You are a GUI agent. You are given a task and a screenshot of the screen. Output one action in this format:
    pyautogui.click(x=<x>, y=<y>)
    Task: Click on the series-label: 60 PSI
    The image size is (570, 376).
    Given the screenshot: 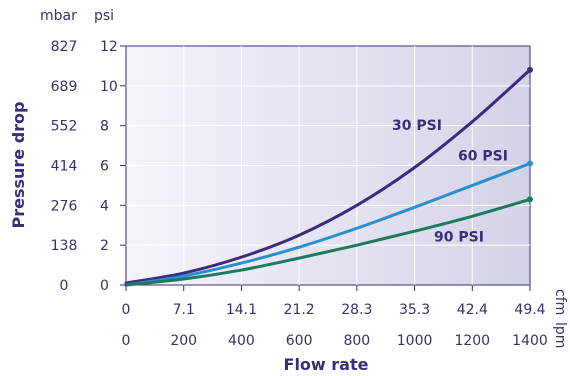 What is the action you would take?
    pyautogui.click(x=483, y=157)
    